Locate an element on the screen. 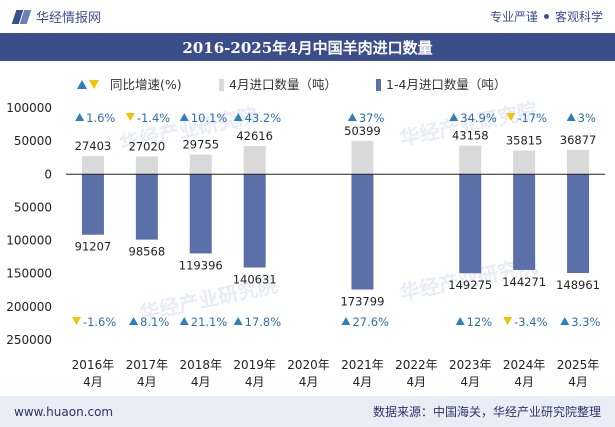 This screenshot has width=615, height=427. monthly-value-label: 43158 is located at coordinates (470, 136).